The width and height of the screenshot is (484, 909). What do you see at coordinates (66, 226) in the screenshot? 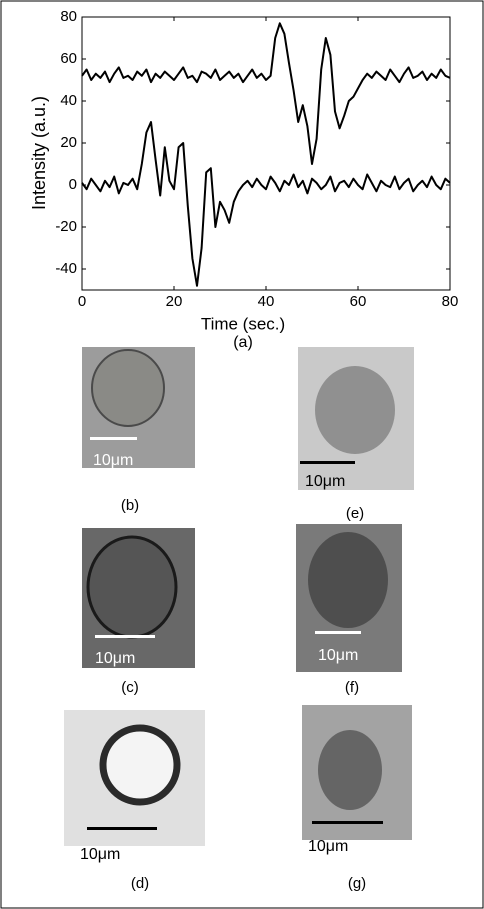
I see `y-tick-label: -20` at bounding box center [66, 226].